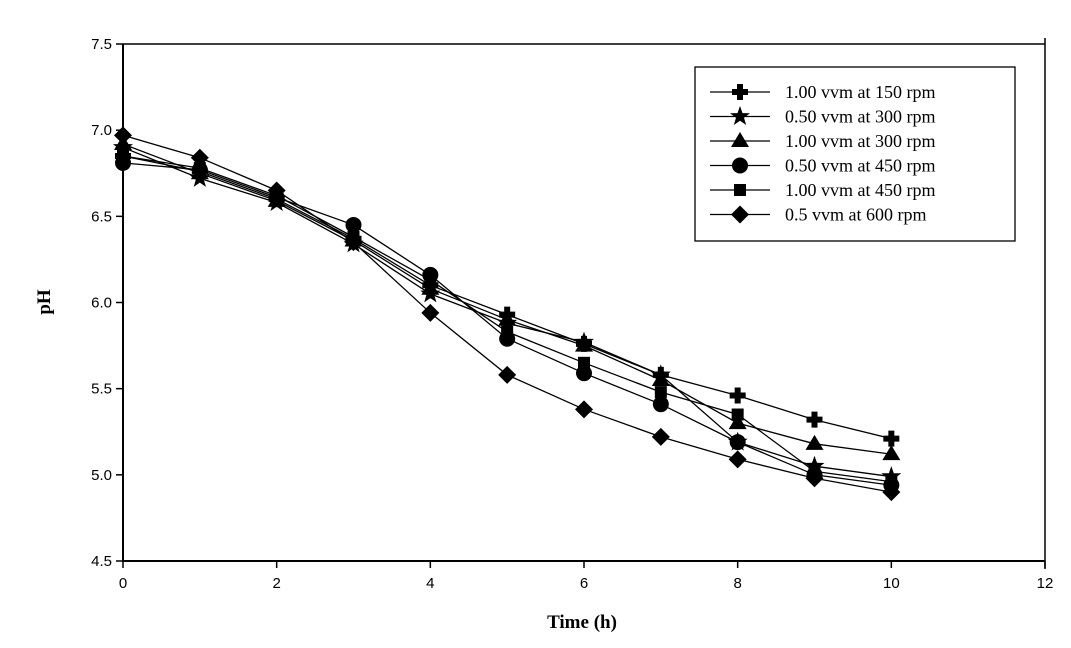 The width and height of the screenshot is (1071, 648). Describe the element at coordinates (101, 475) in the screenshot. I see `y-tick-label: 5.0` at that location.